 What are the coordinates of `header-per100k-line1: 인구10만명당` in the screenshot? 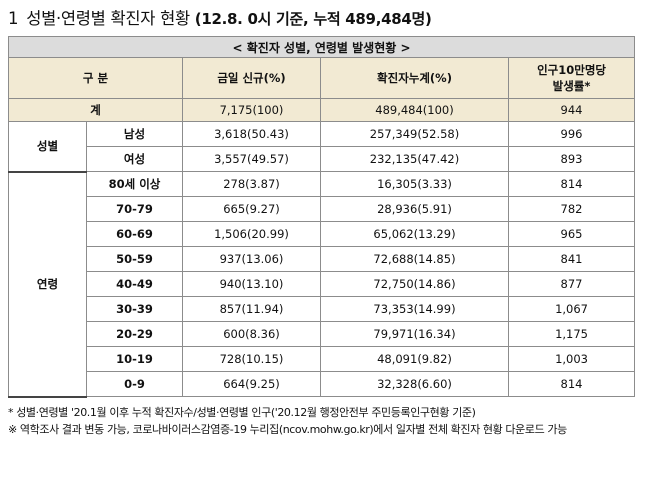 It's located at (571, 70).